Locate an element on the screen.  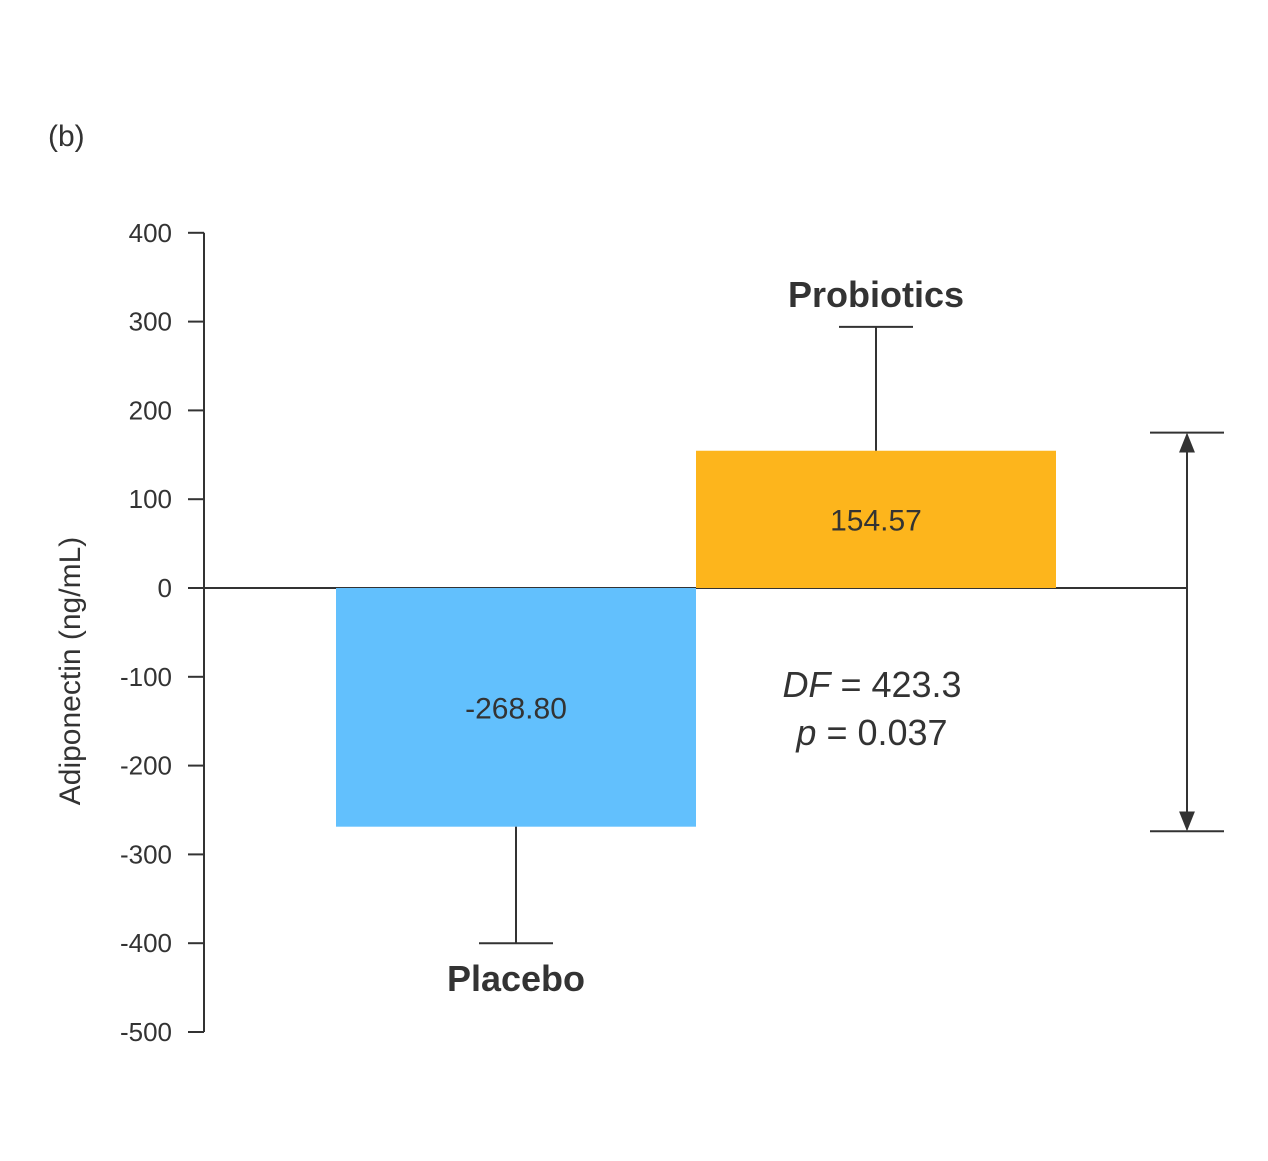
y-tick-label: -200 is located at coordinates (146, 766).